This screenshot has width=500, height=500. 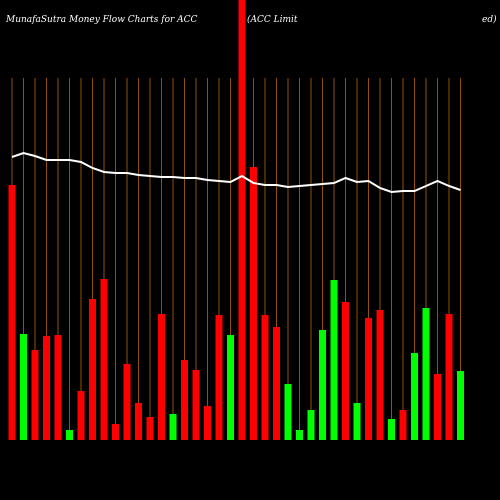 What do you see at coordinates (101, 20) in the screenshot?
I see `chart-title: MunafaSutra Money Flow Charts for ACC` at bounding box center [101, 20].